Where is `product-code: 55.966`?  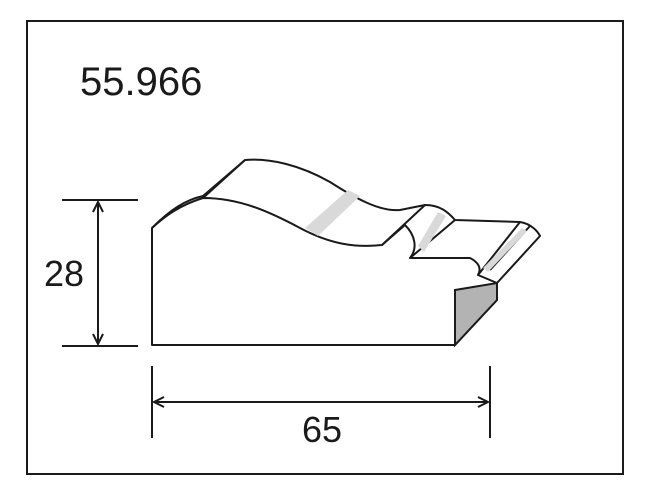 product-code: 55.966 is located at coordinates (141, 82).